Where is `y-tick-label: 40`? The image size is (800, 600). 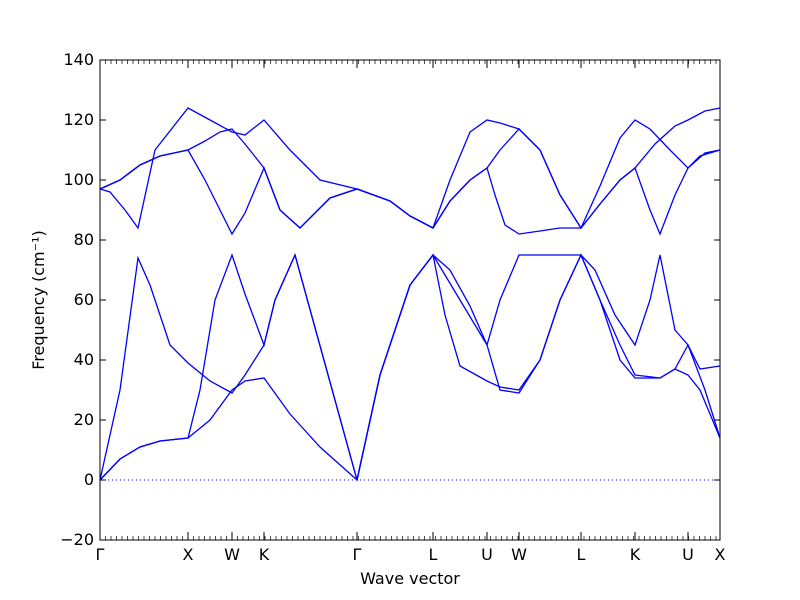
y-tick-label: 40 is located at coordinates (84, 359).